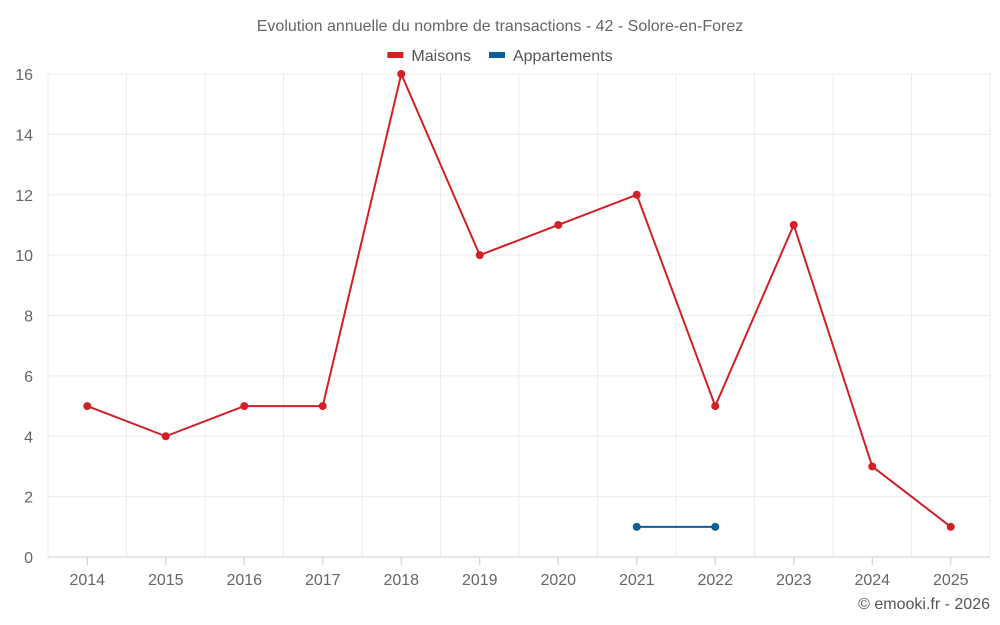  Describe the element at coordinates (24, 256) in the screenshot. I see `y-tick-label: 10` at that location.